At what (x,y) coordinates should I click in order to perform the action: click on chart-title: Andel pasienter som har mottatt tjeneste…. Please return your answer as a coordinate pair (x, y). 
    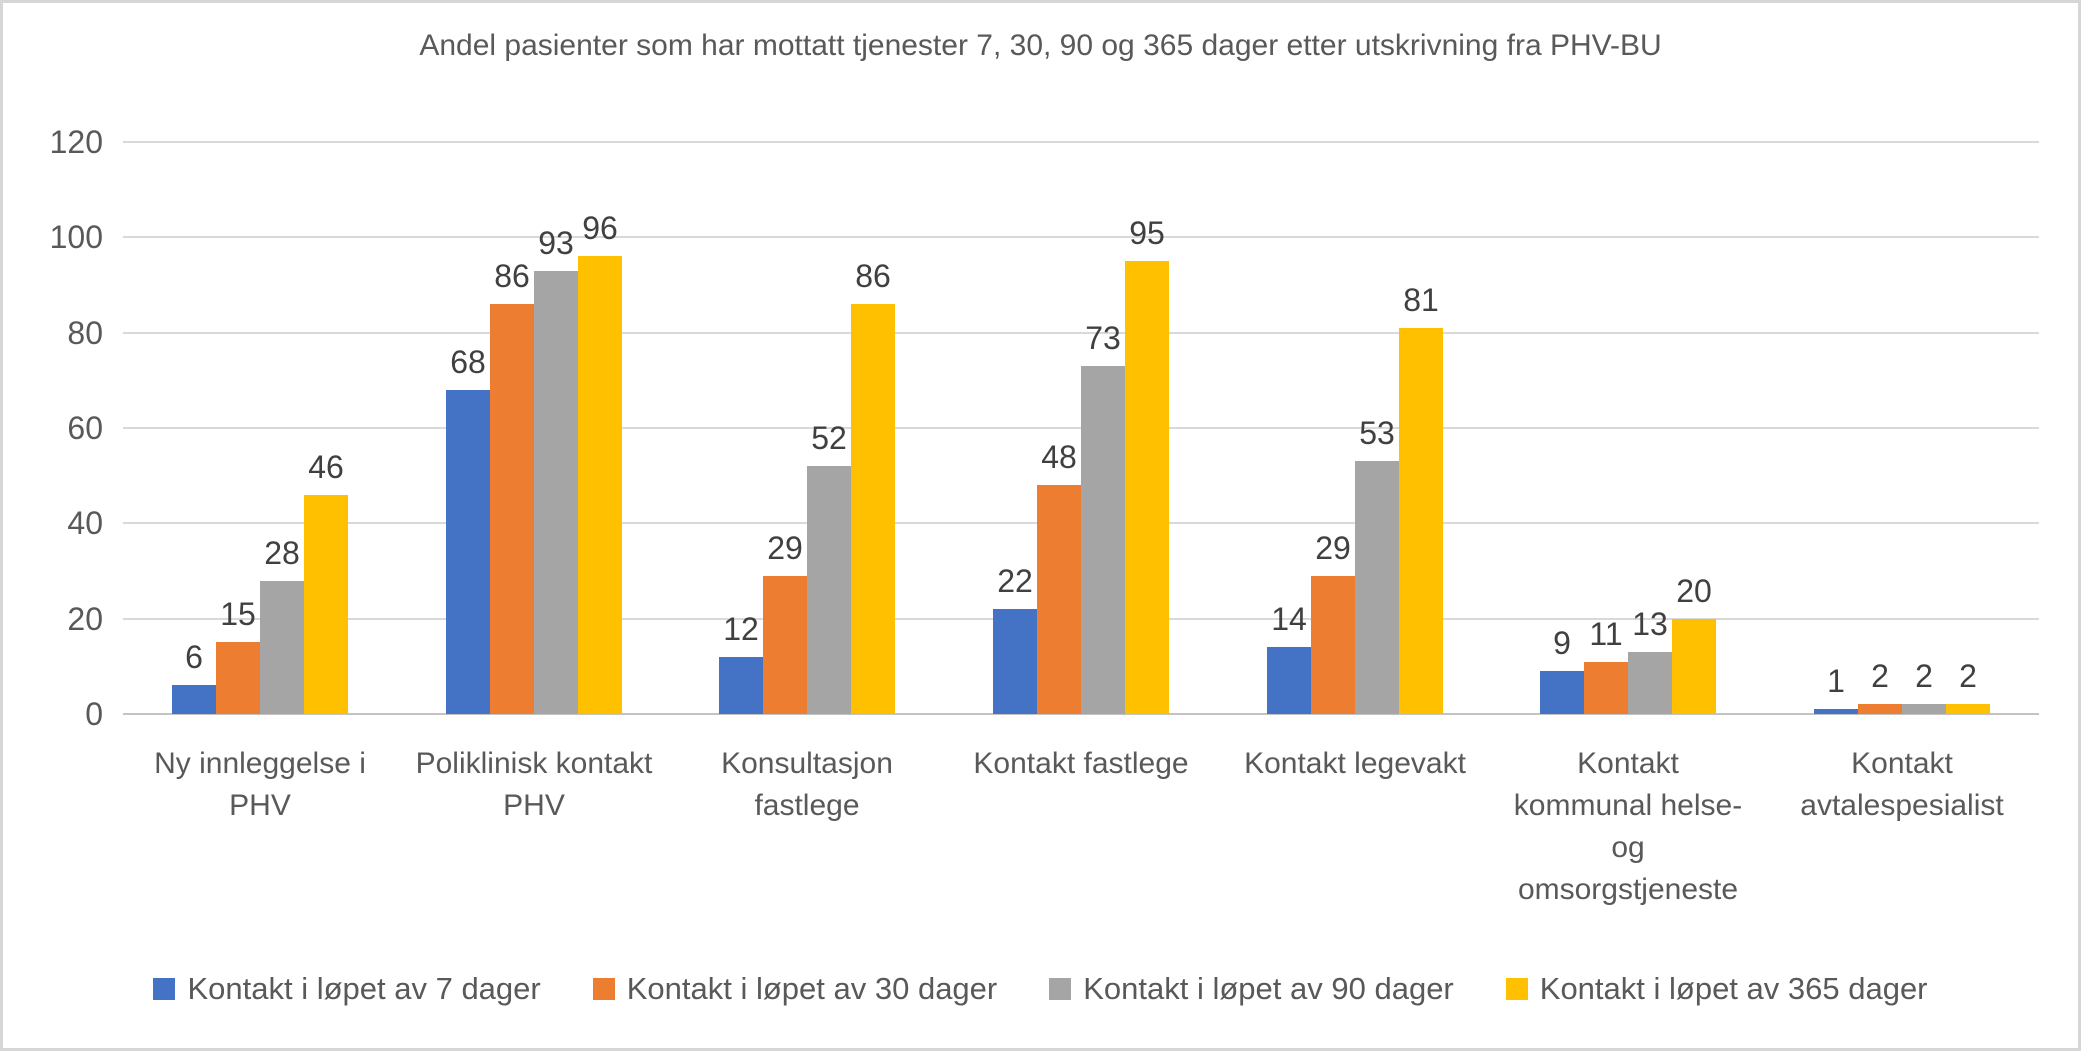
    Looking at the image, I should click on (1040, 45).